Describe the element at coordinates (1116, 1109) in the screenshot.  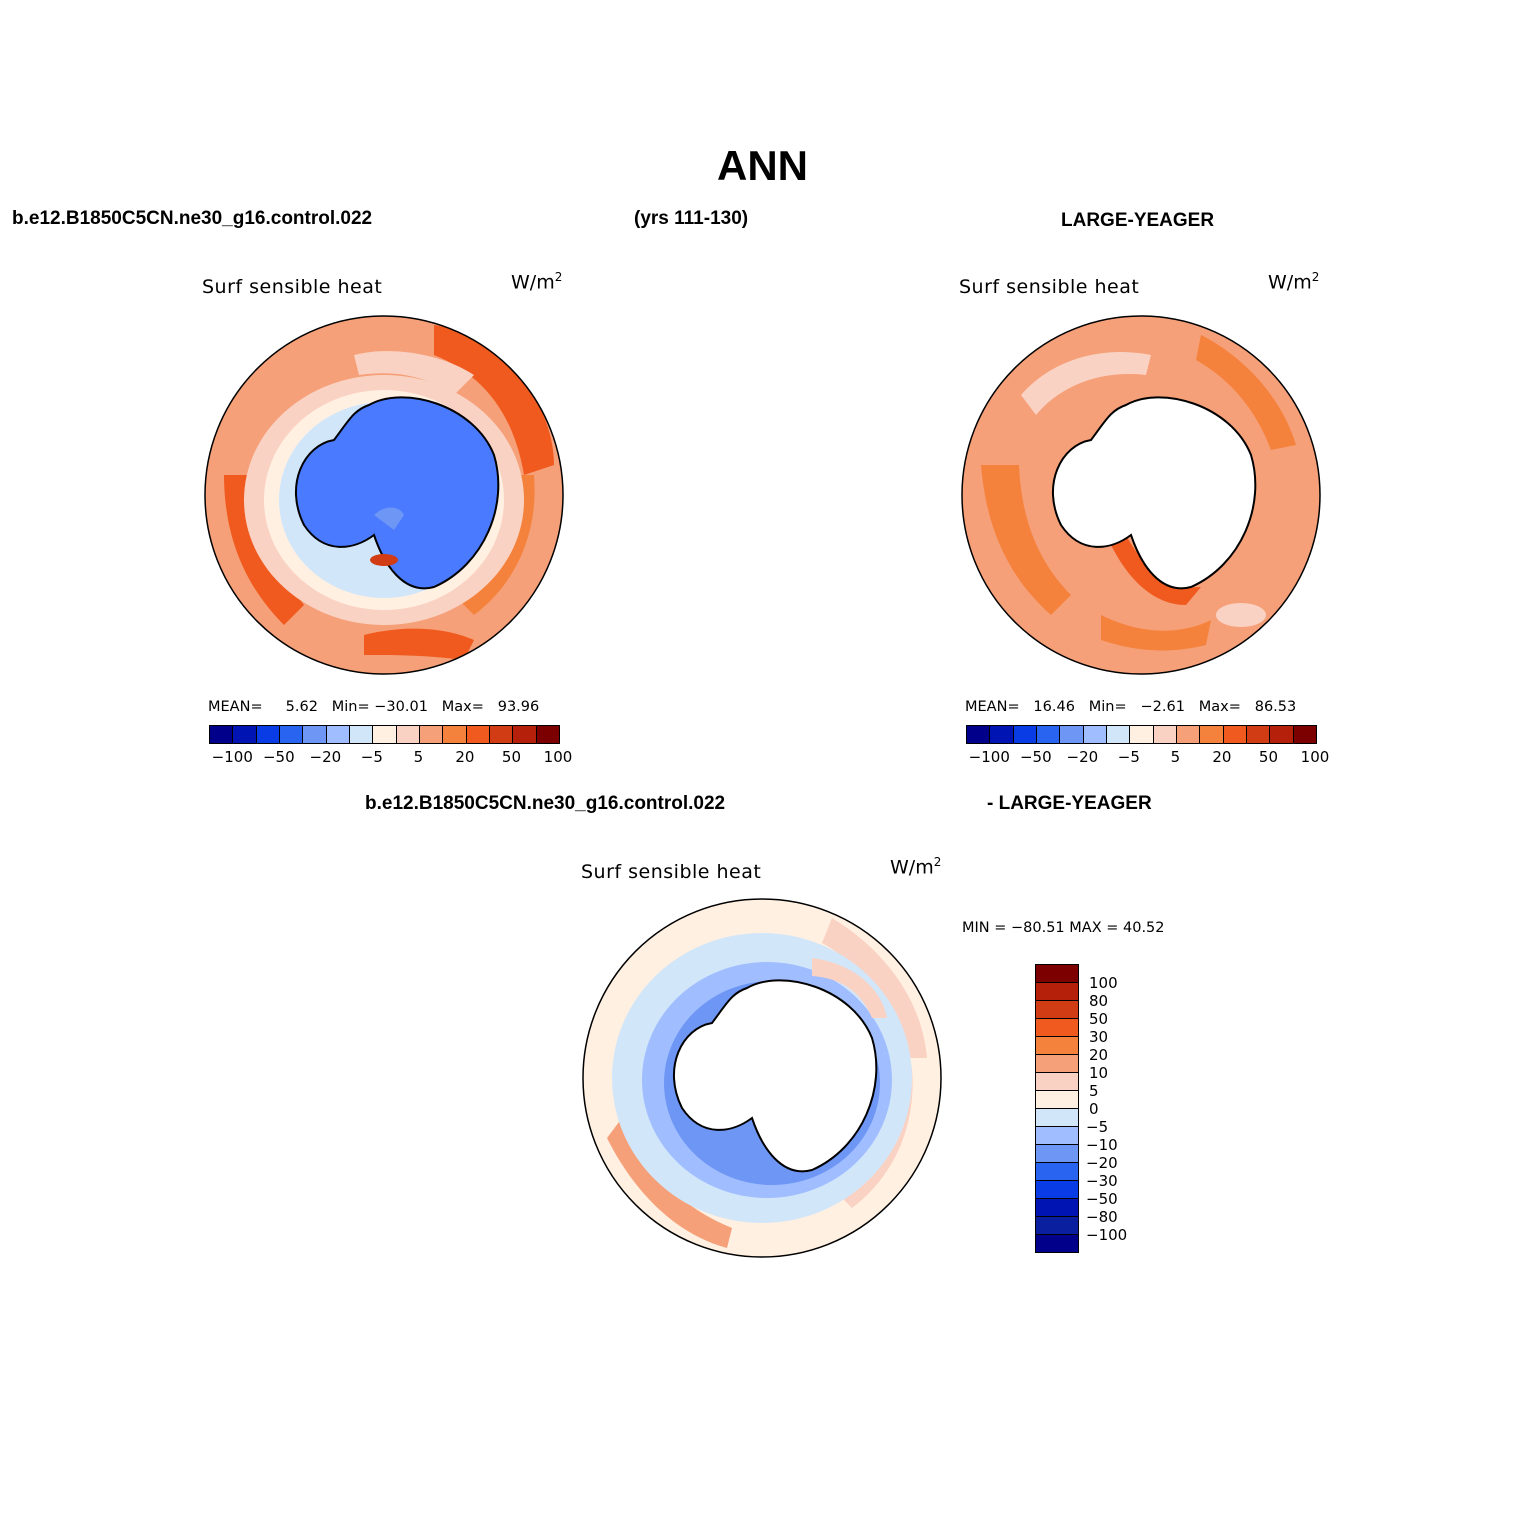
I see `panel3-colorbar-labels: 100 80 50 30 20 10 5 0 −5 −10 −20 −30 −50 −80 −100` at that location.